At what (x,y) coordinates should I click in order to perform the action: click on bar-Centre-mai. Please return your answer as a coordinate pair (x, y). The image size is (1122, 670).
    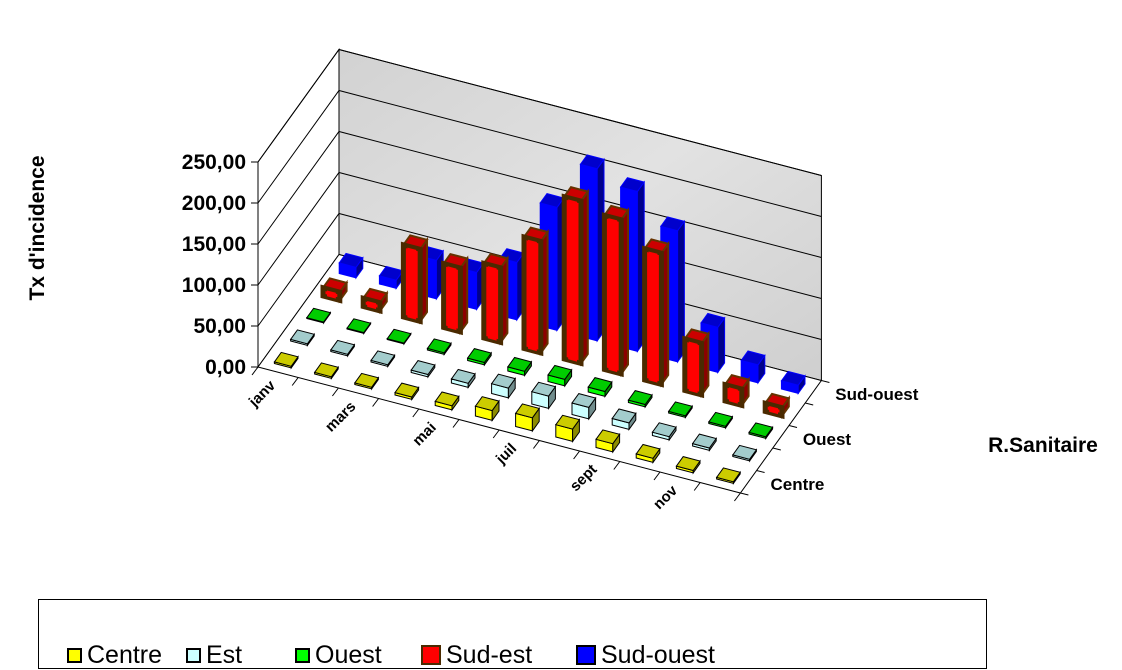
    Looking at the image, I should click on (447, 401).